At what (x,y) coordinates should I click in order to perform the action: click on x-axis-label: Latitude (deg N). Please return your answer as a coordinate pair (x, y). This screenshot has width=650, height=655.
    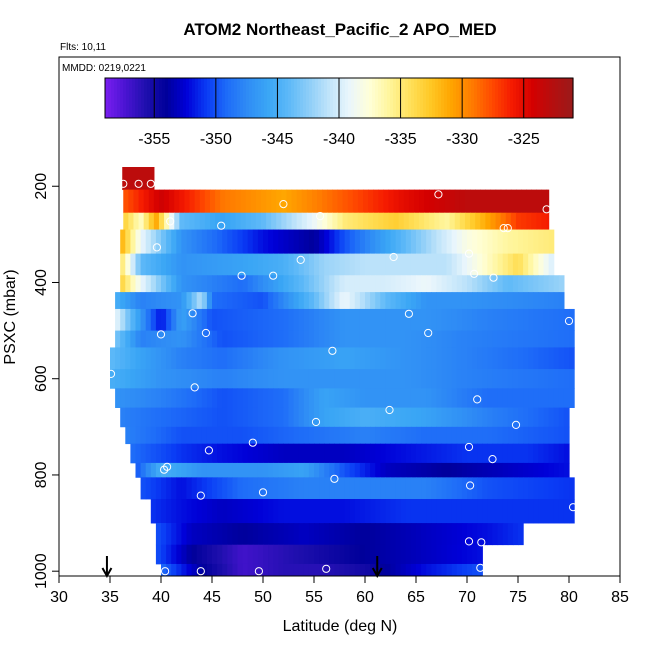
    Looking at the image, I should click on (340, 626).